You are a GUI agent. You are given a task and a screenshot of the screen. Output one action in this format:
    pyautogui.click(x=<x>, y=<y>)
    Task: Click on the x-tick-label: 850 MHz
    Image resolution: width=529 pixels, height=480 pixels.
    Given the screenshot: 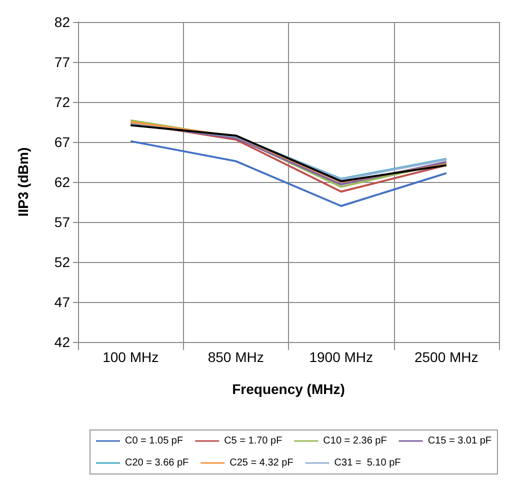 What is the action you would take?
    pyautogui.click(x=236, y=357)
    